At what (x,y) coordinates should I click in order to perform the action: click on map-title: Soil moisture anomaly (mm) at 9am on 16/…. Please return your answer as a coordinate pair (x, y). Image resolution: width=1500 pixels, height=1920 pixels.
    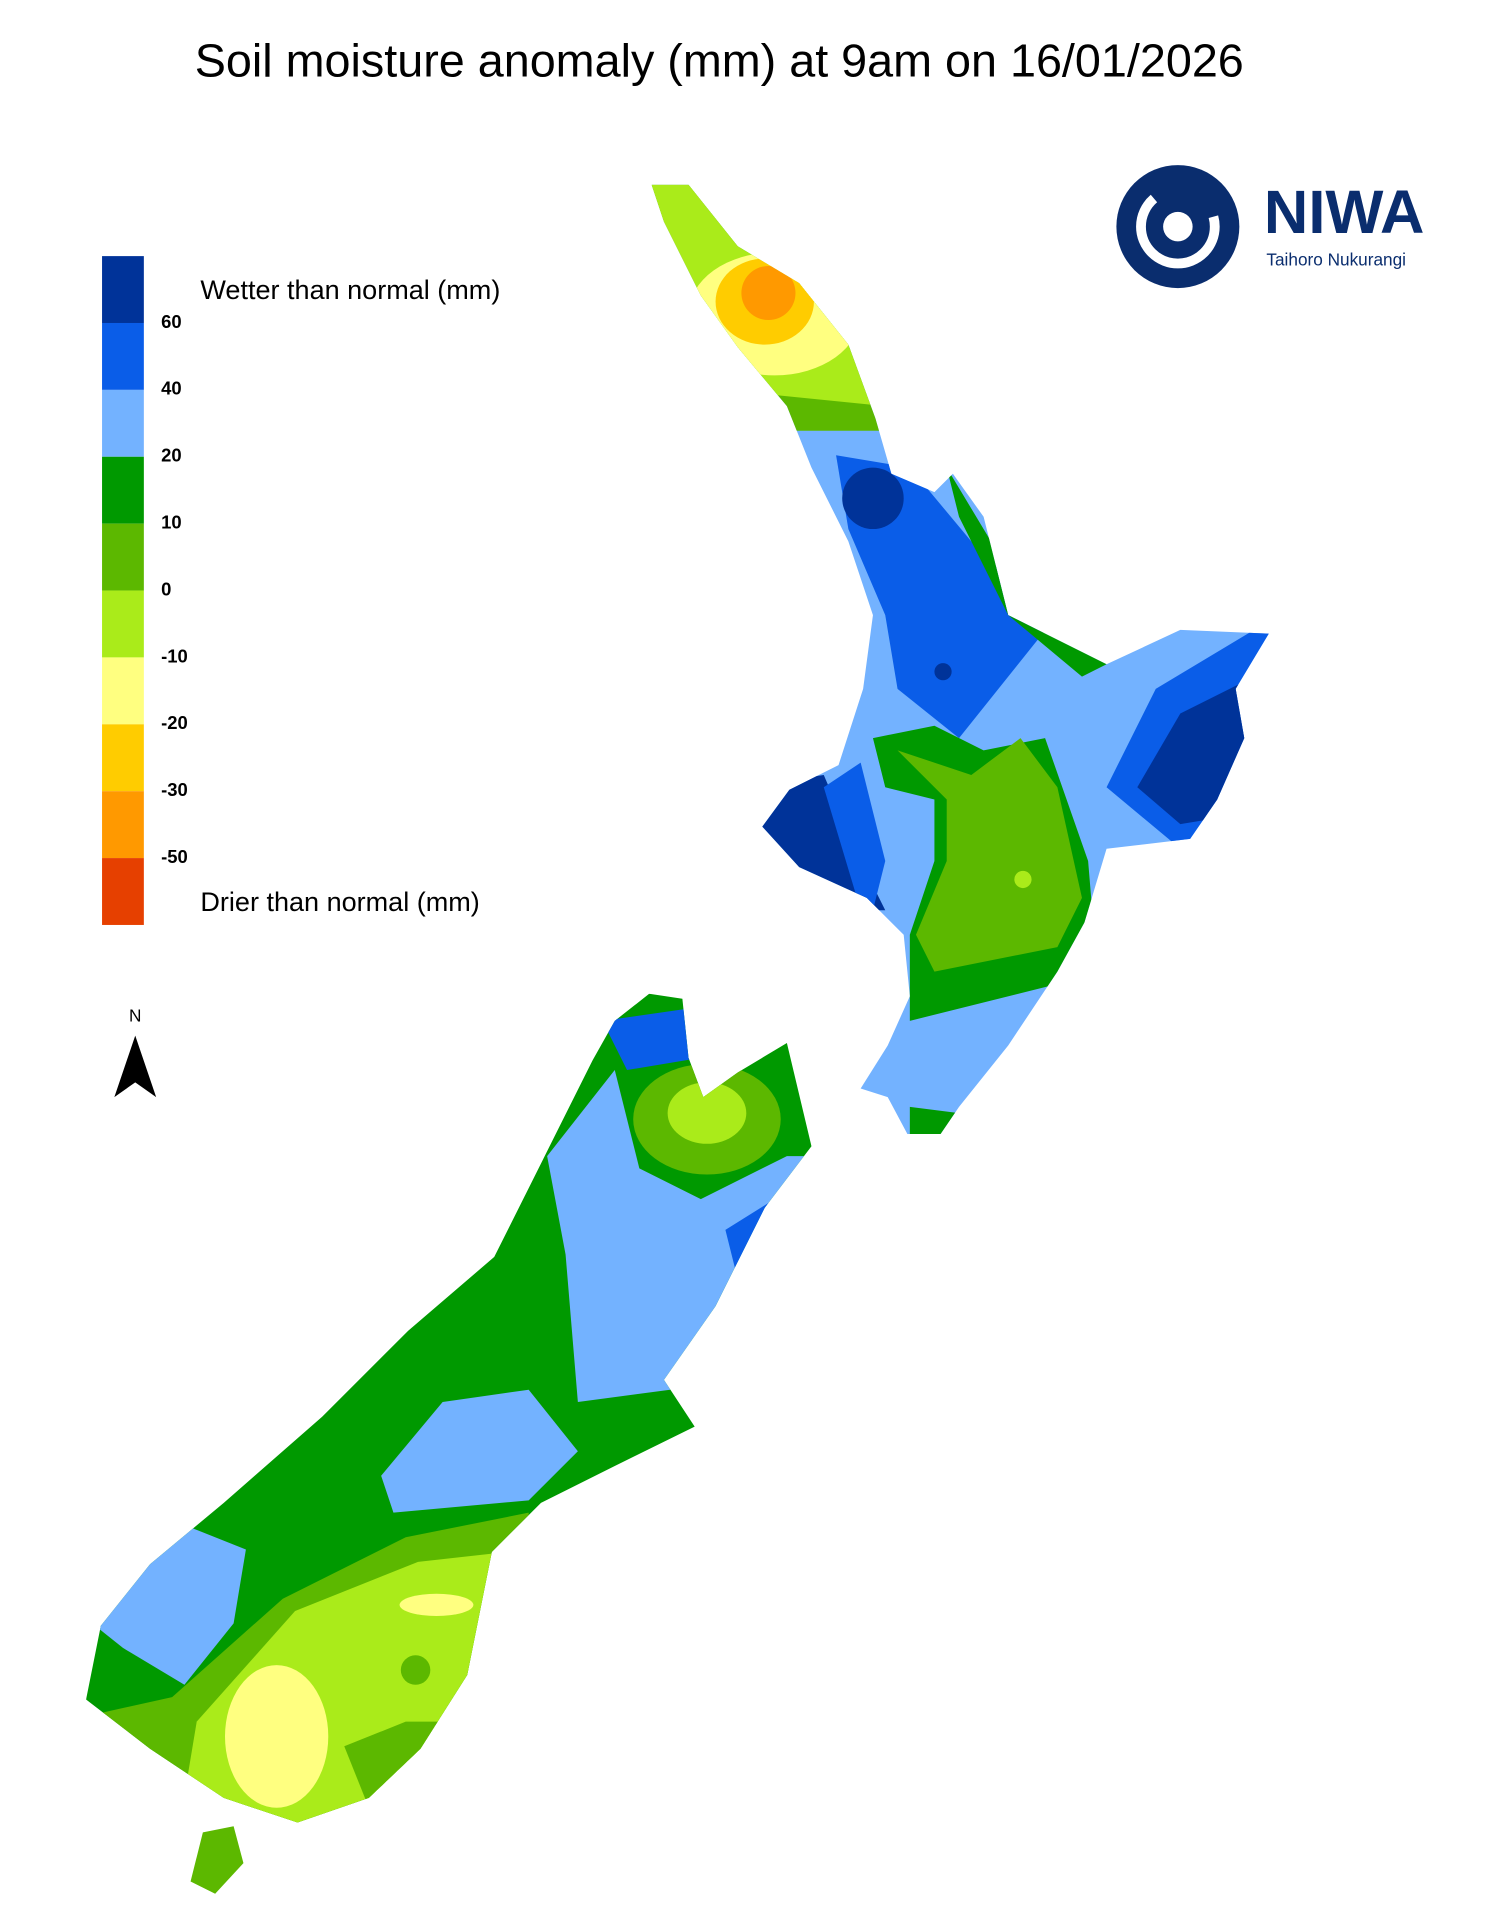
    Looking at the image, I should click on (719, 61).